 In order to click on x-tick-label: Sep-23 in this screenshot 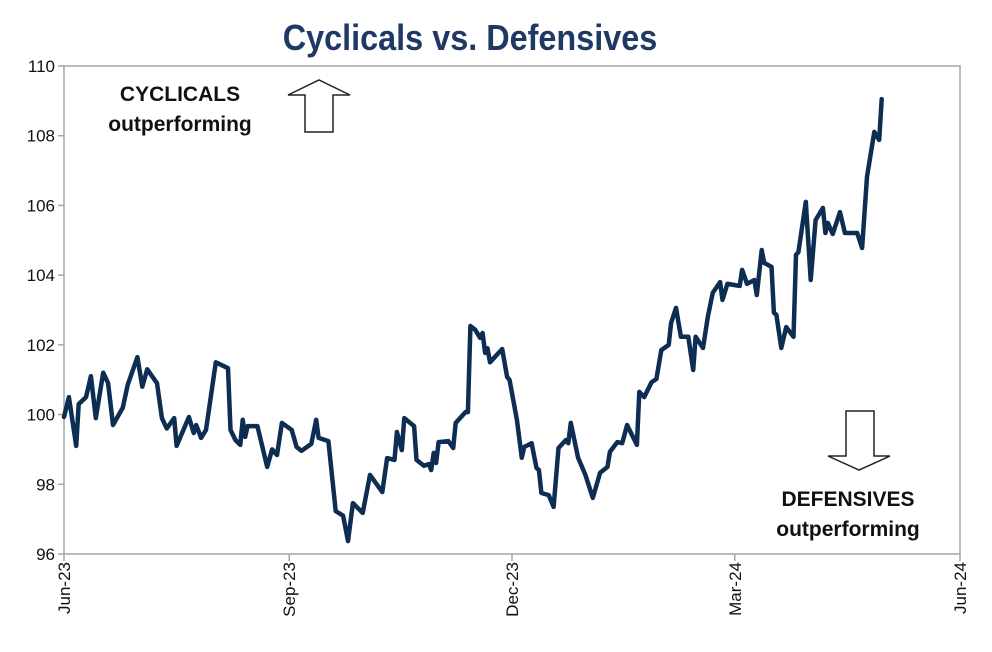, I will do `click(289, 589)`.